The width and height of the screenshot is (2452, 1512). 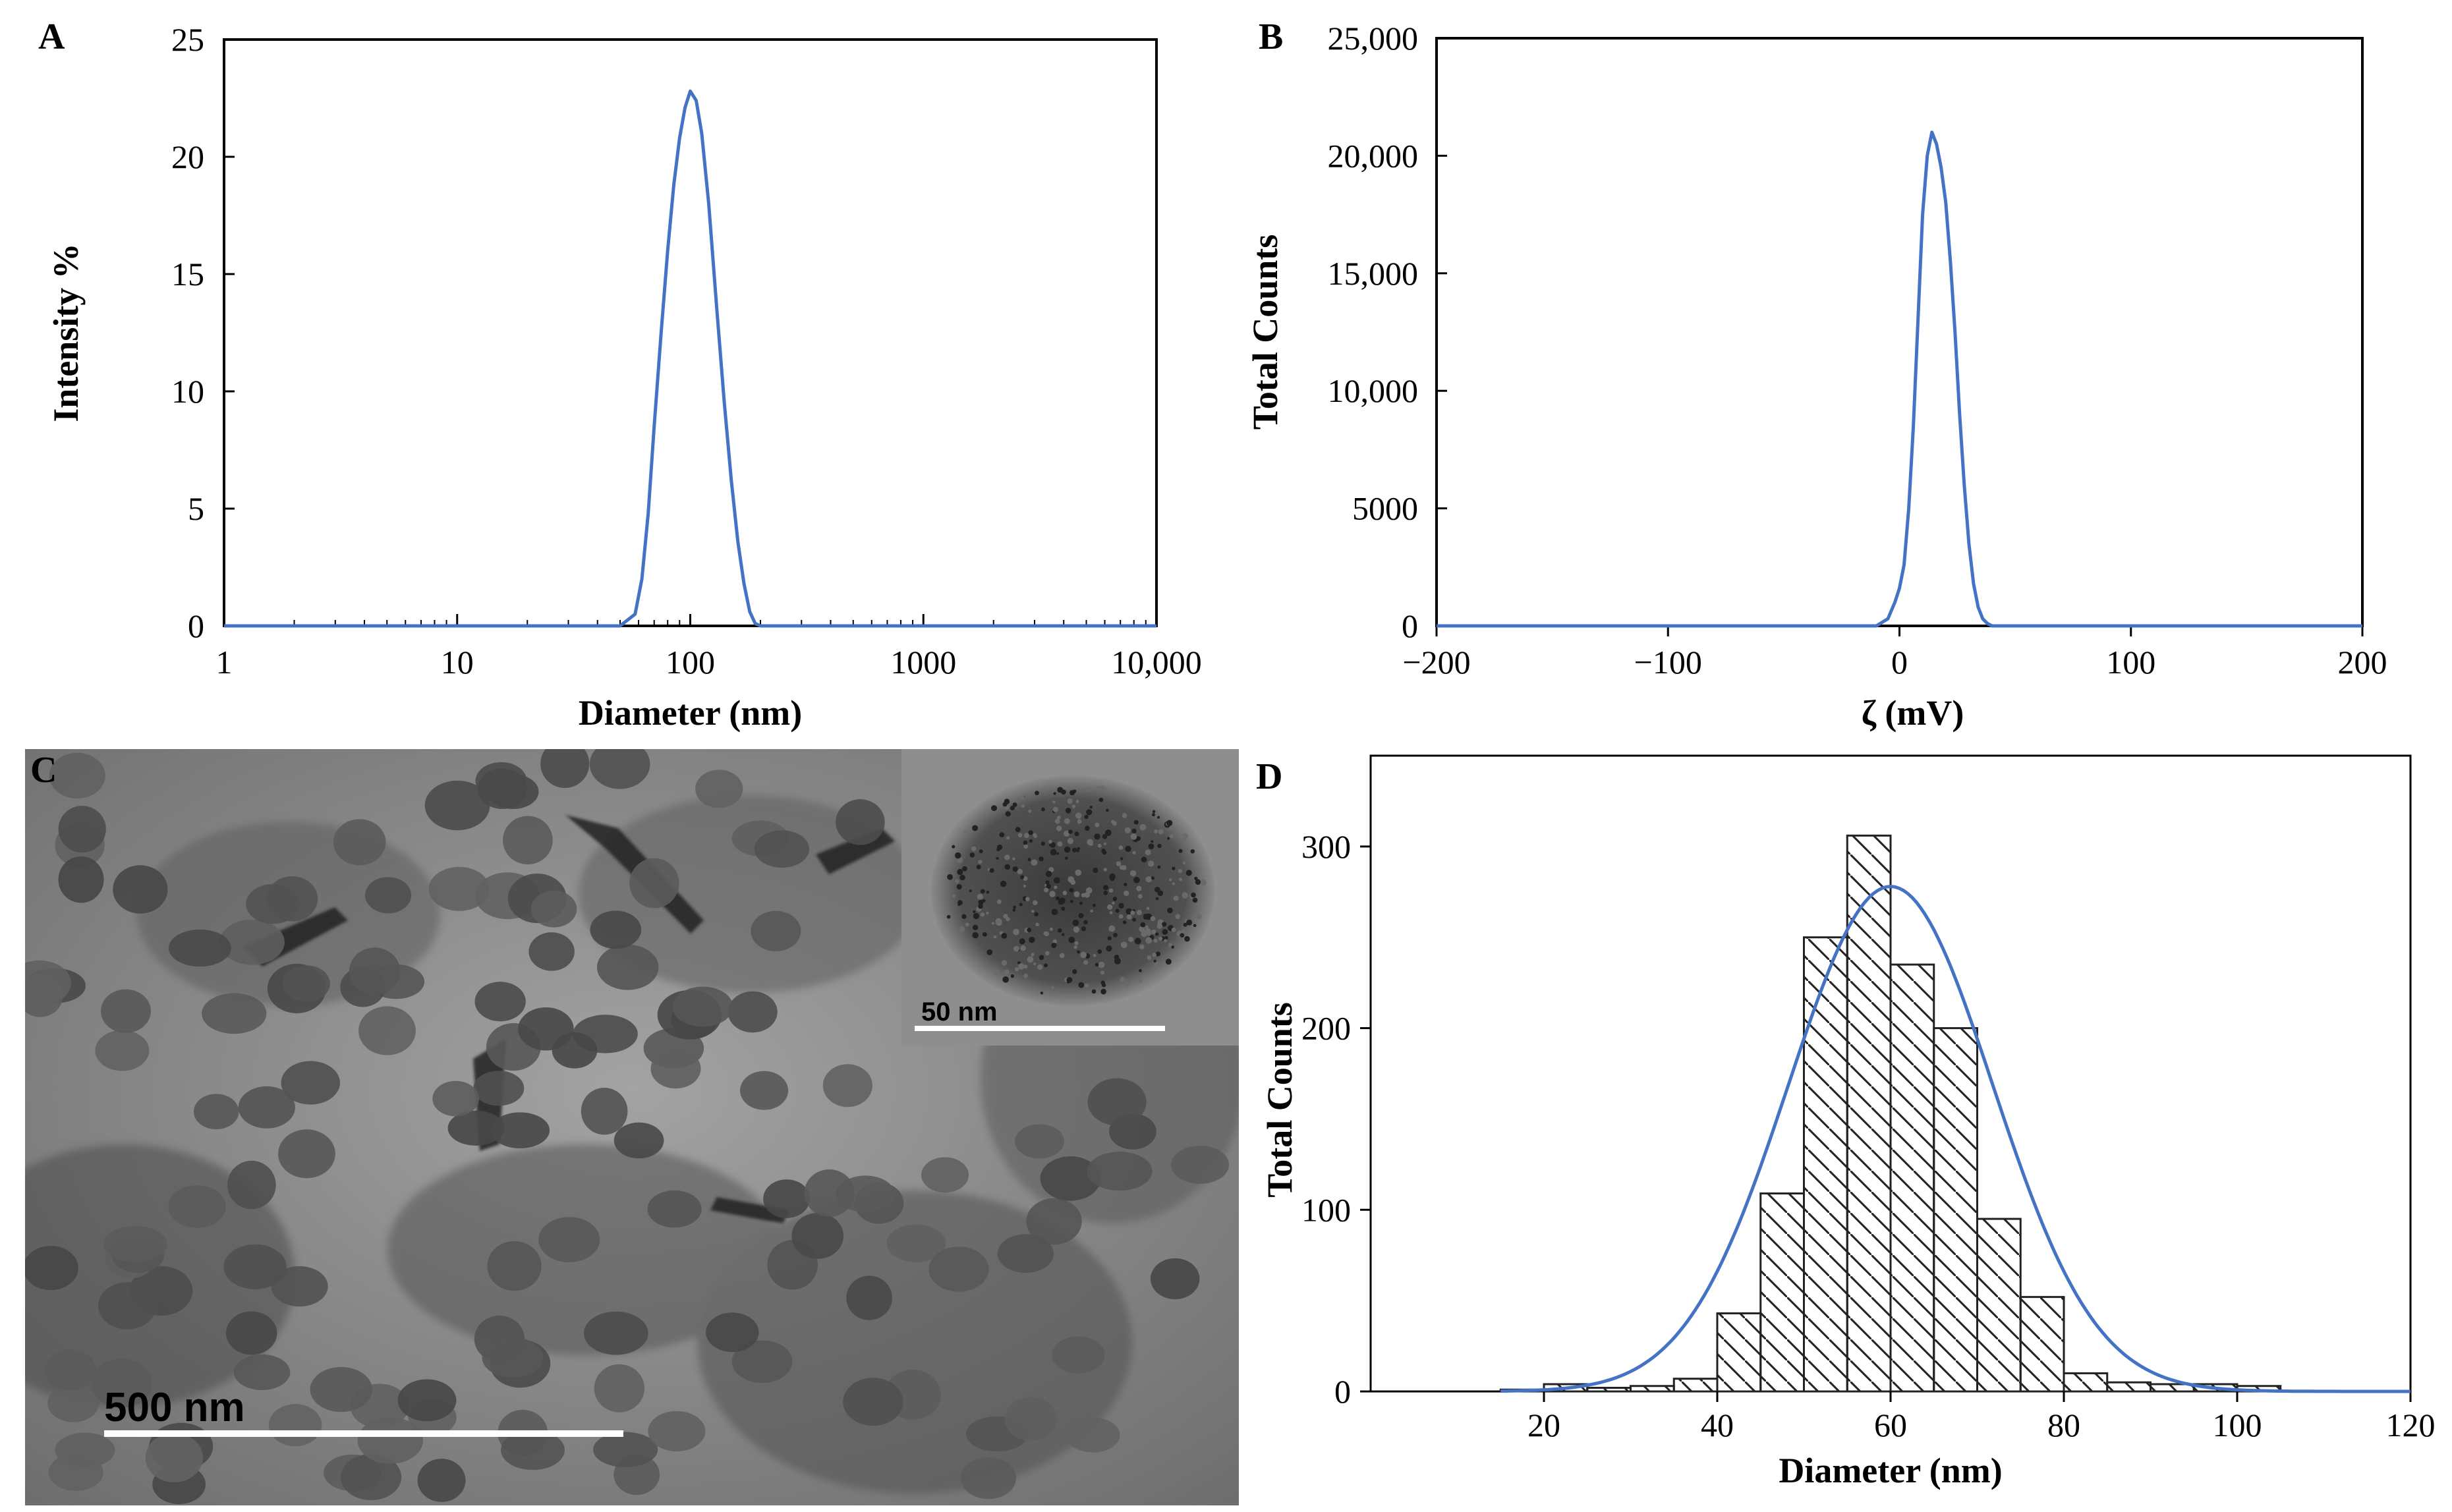 What do you see at coordinates (1373, 390) in the screenshot?
I see `y-tick-label: 10,000` at bounding box center [1373, 390].